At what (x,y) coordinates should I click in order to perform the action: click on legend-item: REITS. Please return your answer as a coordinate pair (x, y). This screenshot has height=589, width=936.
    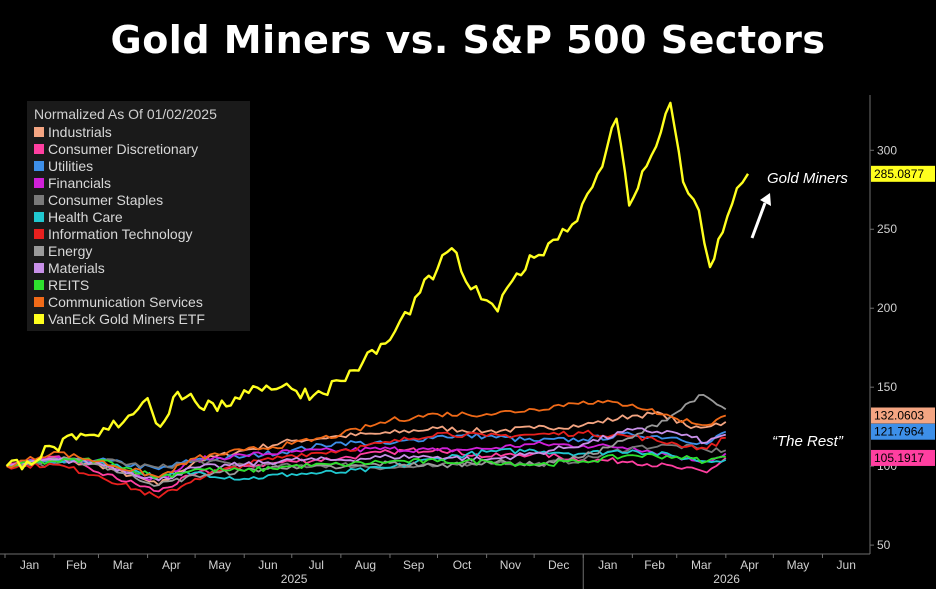
    Looking at the image, I should click on (142, 284).